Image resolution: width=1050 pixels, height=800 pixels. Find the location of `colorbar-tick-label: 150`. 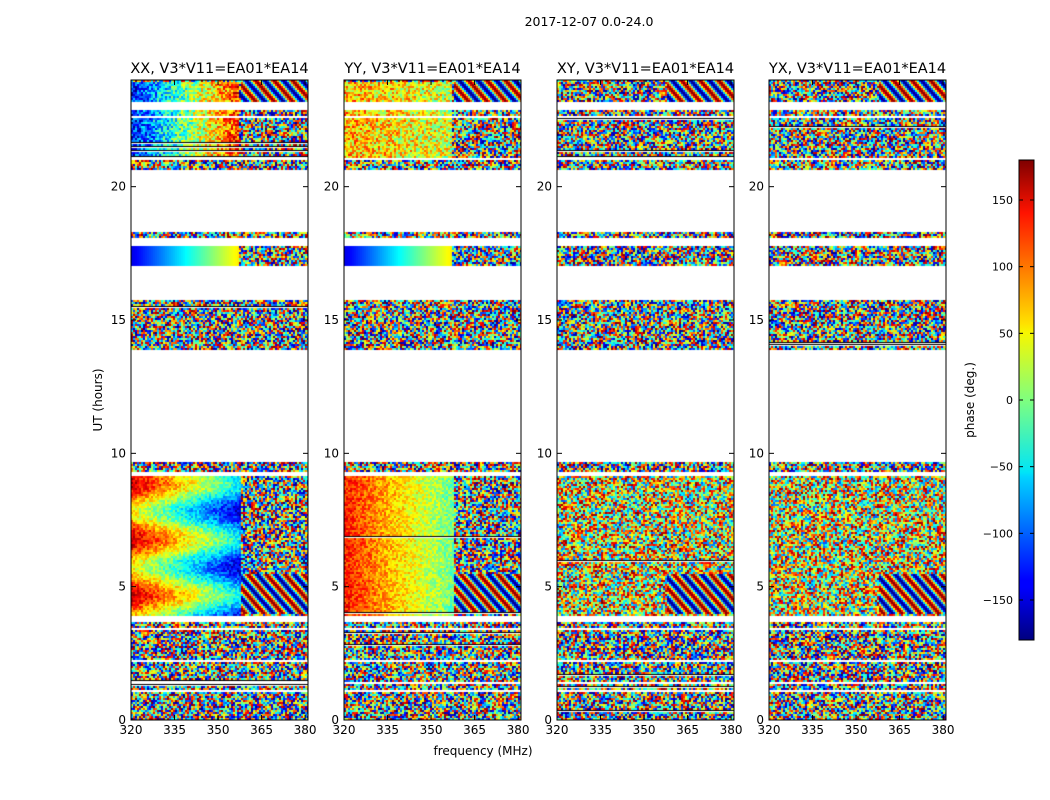

colorbar-tick-label: 150 is located at coordinates (1002, 200).